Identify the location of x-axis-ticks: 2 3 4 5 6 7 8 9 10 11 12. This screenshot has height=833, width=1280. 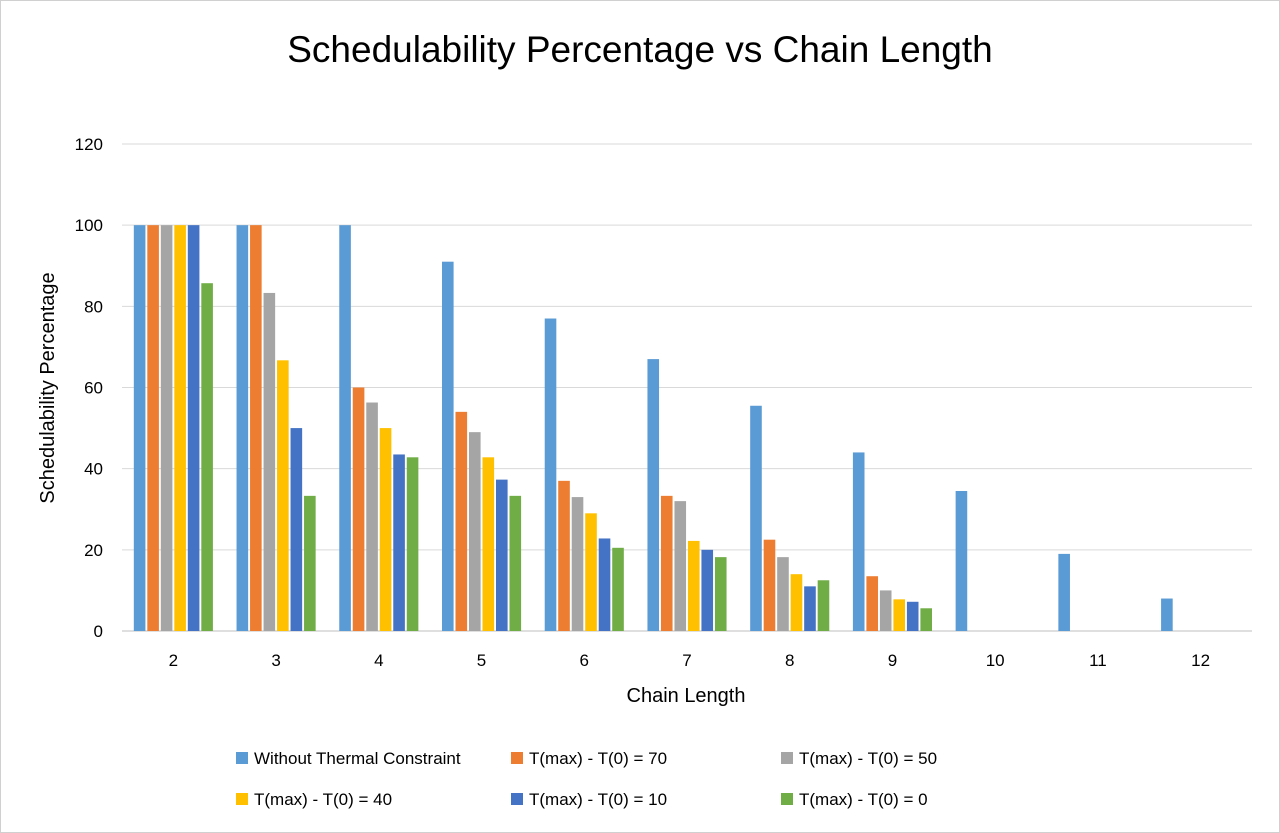
(689, 660).